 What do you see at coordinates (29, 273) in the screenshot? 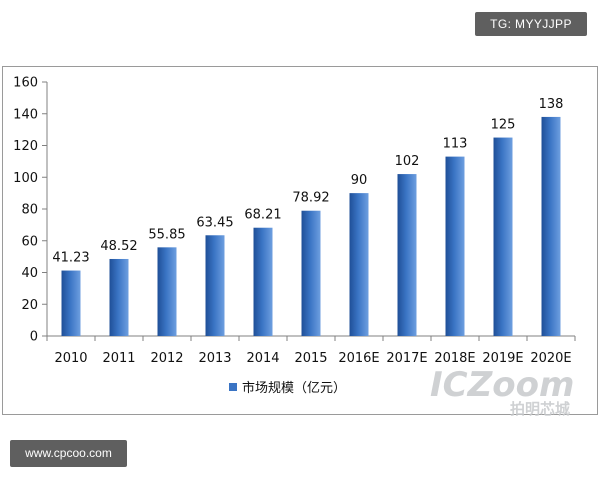
I see `y-tick-label: 40` at bounding box center [29, 273].